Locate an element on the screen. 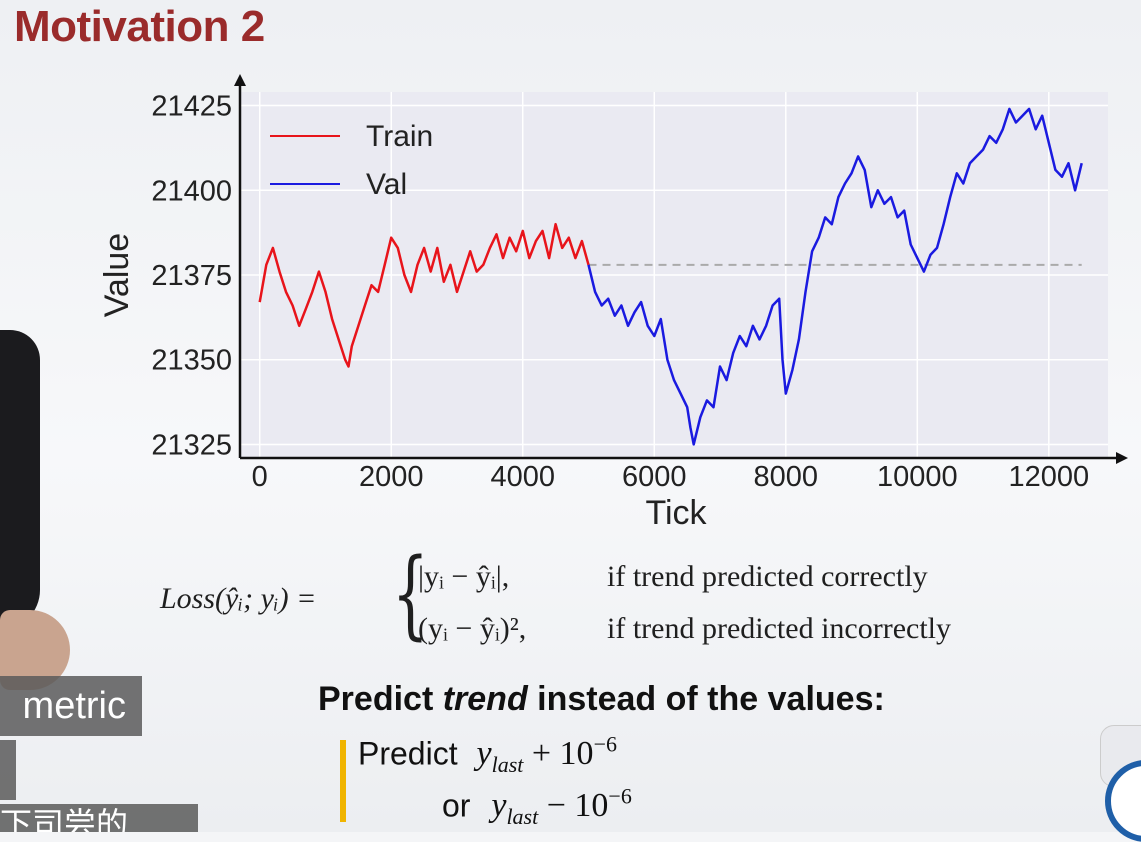 This screenshot has height=842, width=1141. formula-case-incorrect: (yᵢ − ŷᵢ)², is located at coordinates (472, 628).